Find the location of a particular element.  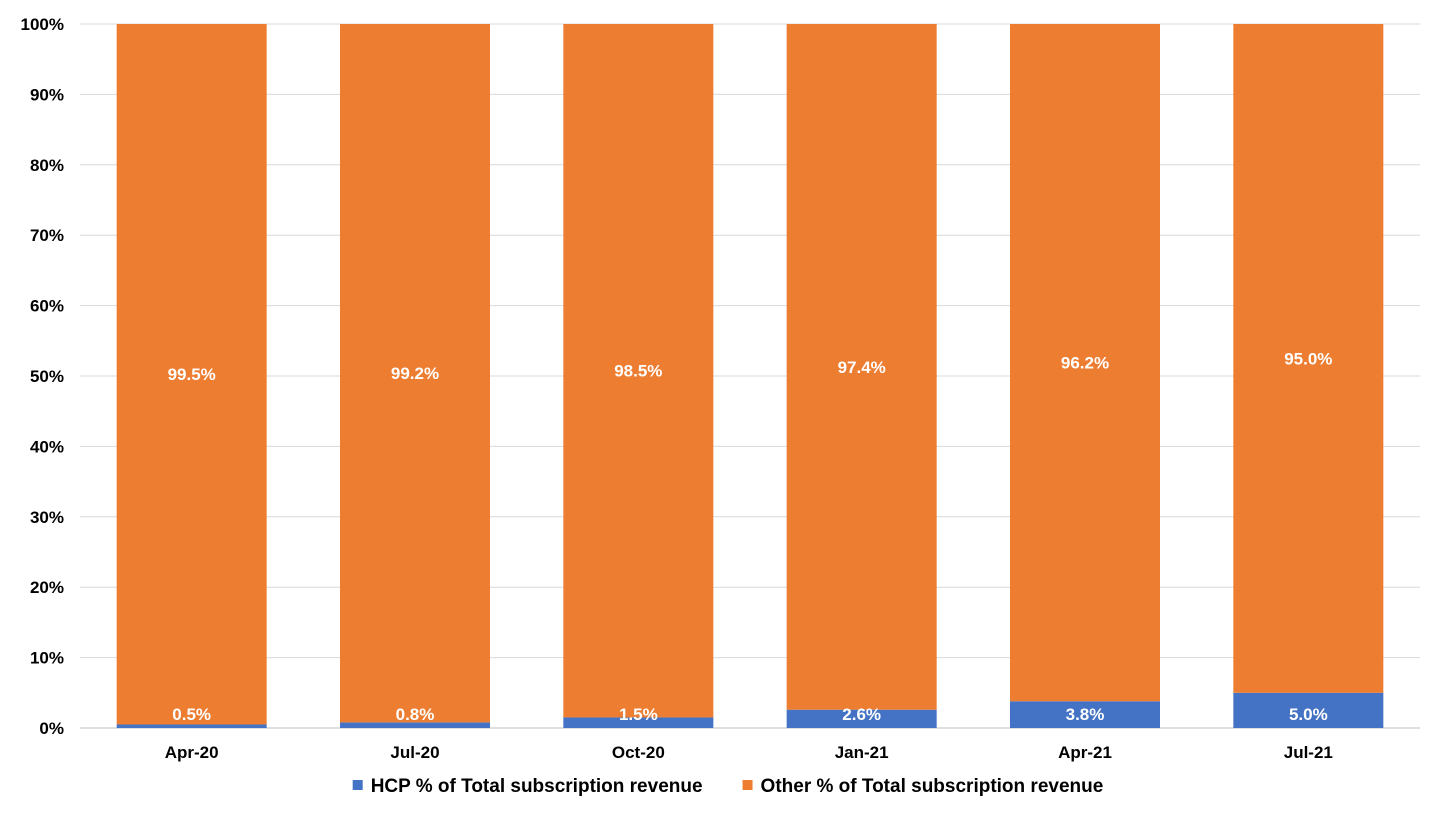

y-tick-label: 90% is located at coordinates (47, 94).